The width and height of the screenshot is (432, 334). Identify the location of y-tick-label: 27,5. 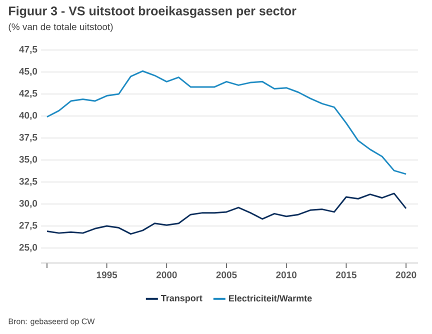
(28, 226).